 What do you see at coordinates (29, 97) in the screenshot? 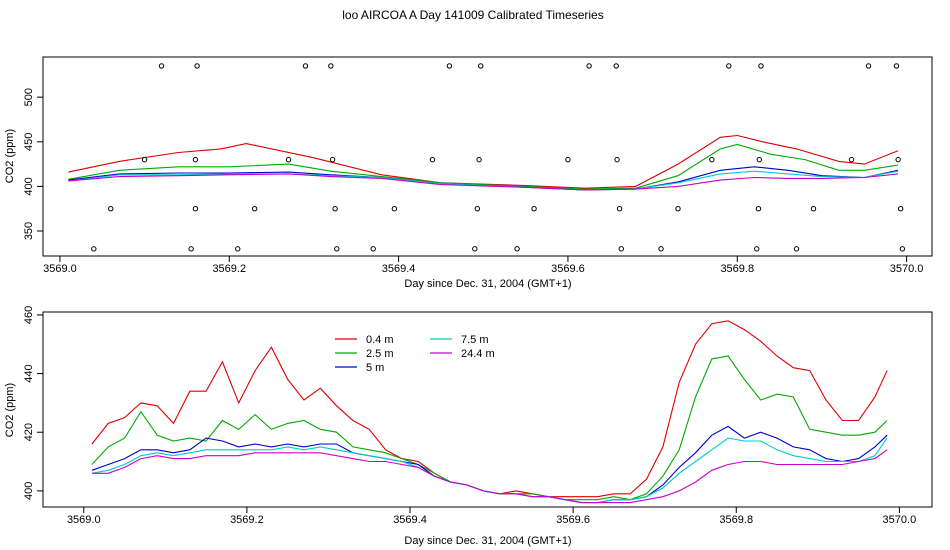
I see `top-y-tick-label: 500` at bounding box center [29, 97].